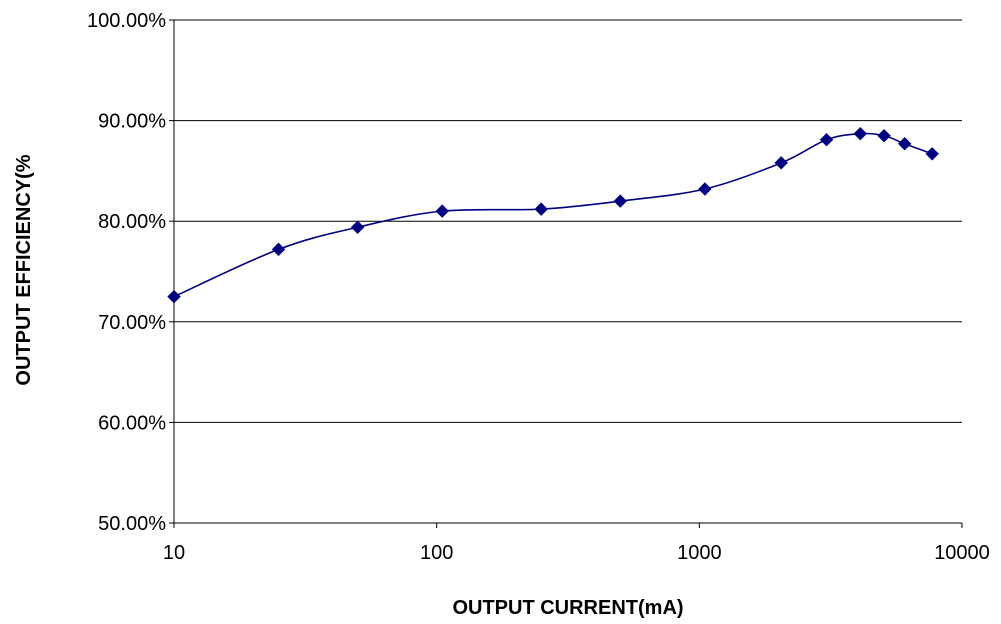 The image size is (1001, 624). Describe the element at coordinates (567, 608) in the screenshot. I see `x-axis-title: OUTPUT CURRENT(mA)` at that location.